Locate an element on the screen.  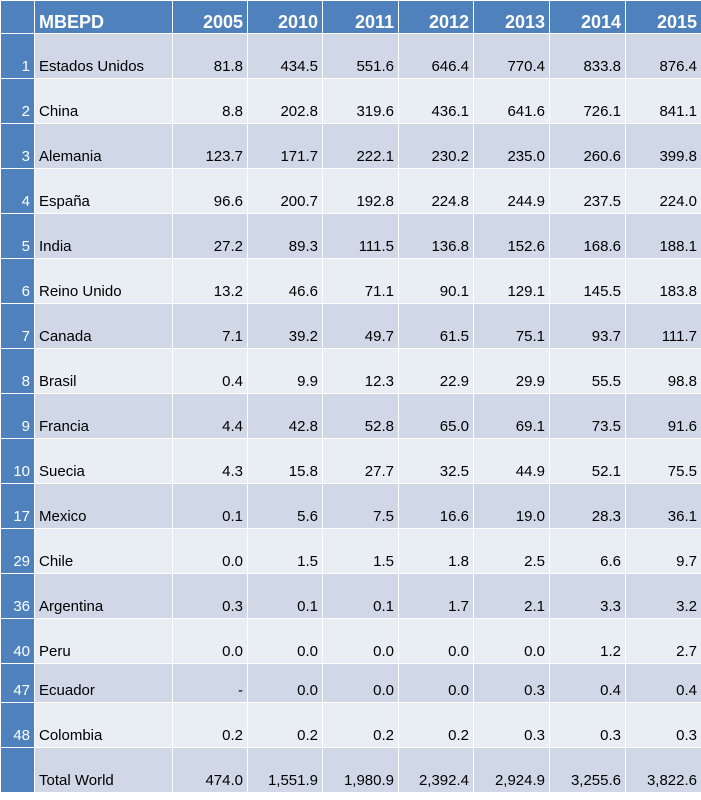
table-row: 17 Mexico 0.1 5.6 7.5 16.6 19.0 28.3 36.1 is located at coordinates (350, 506).